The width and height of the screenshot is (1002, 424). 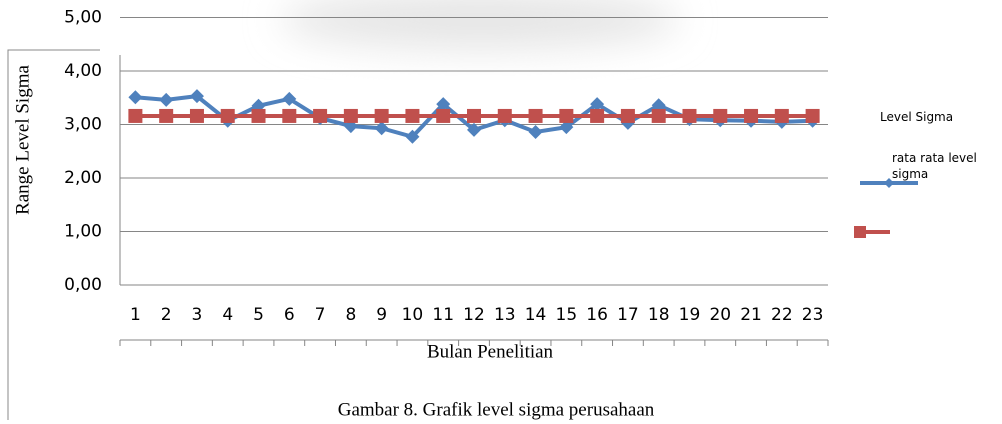 What do you see at coordinates (720, 315) in the screenshot?
I see `x-tick-label: 20` at bounding box center [720, 315].